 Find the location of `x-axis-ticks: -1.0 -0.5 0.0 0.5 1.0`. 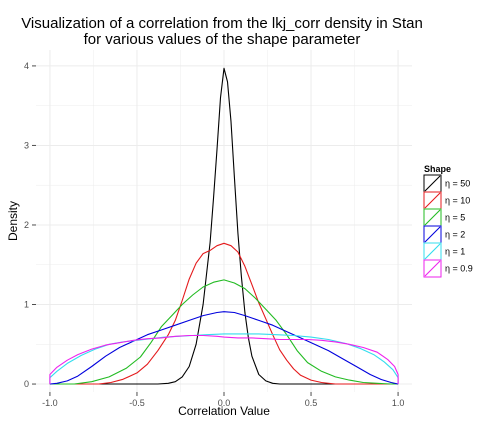

x-axis-ticks: -1.0 -0.5 0.0 0.5 1.0 is located at coordinates (223, 400).